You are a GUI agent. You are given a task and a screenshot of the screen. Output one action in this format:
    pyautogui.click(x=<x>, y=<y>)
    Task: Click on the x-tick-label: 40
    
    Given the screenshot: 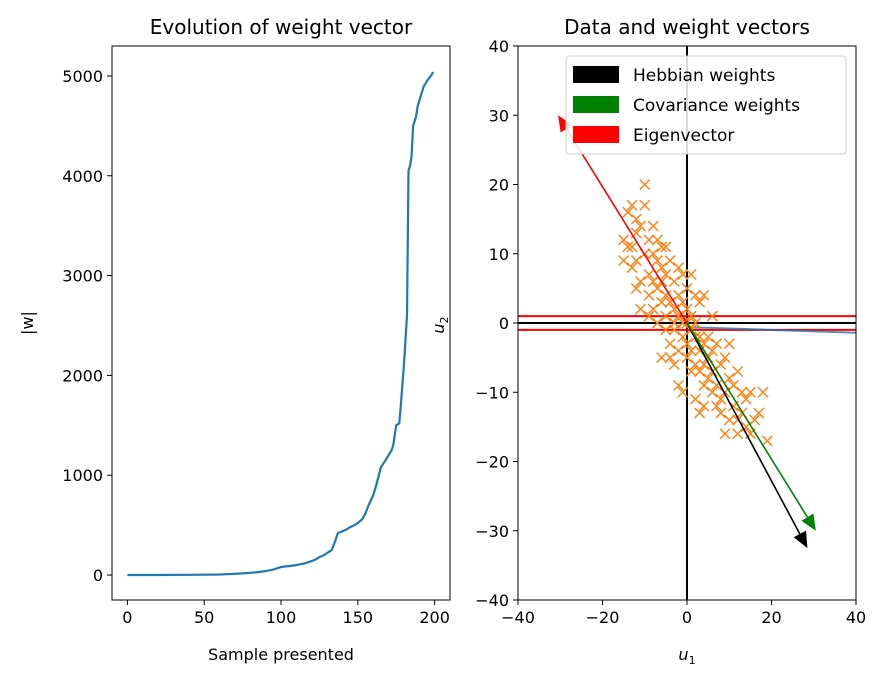 What is the action you would take?
    pyautogui.click(x=856, y=617)
    